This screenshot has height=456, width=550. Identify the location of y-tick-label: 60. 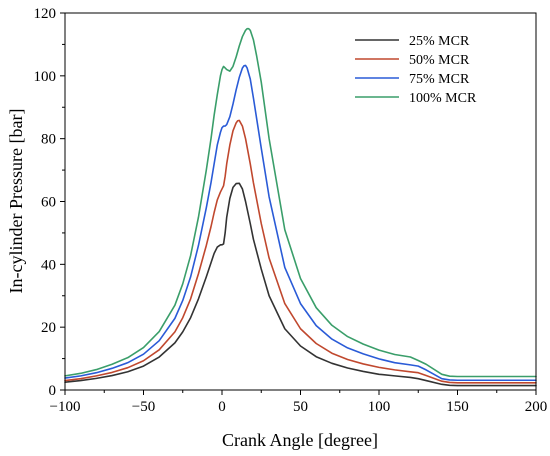
(48, 203).